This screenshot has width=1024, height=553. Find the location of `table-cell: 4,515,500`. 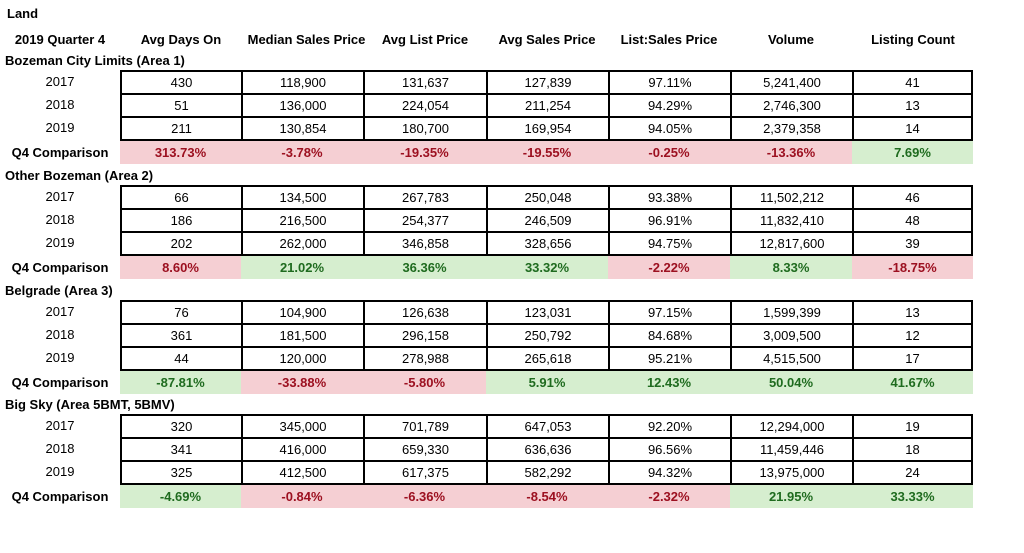

table-cell: 4,515,500 is located at coordinates (791, 358).